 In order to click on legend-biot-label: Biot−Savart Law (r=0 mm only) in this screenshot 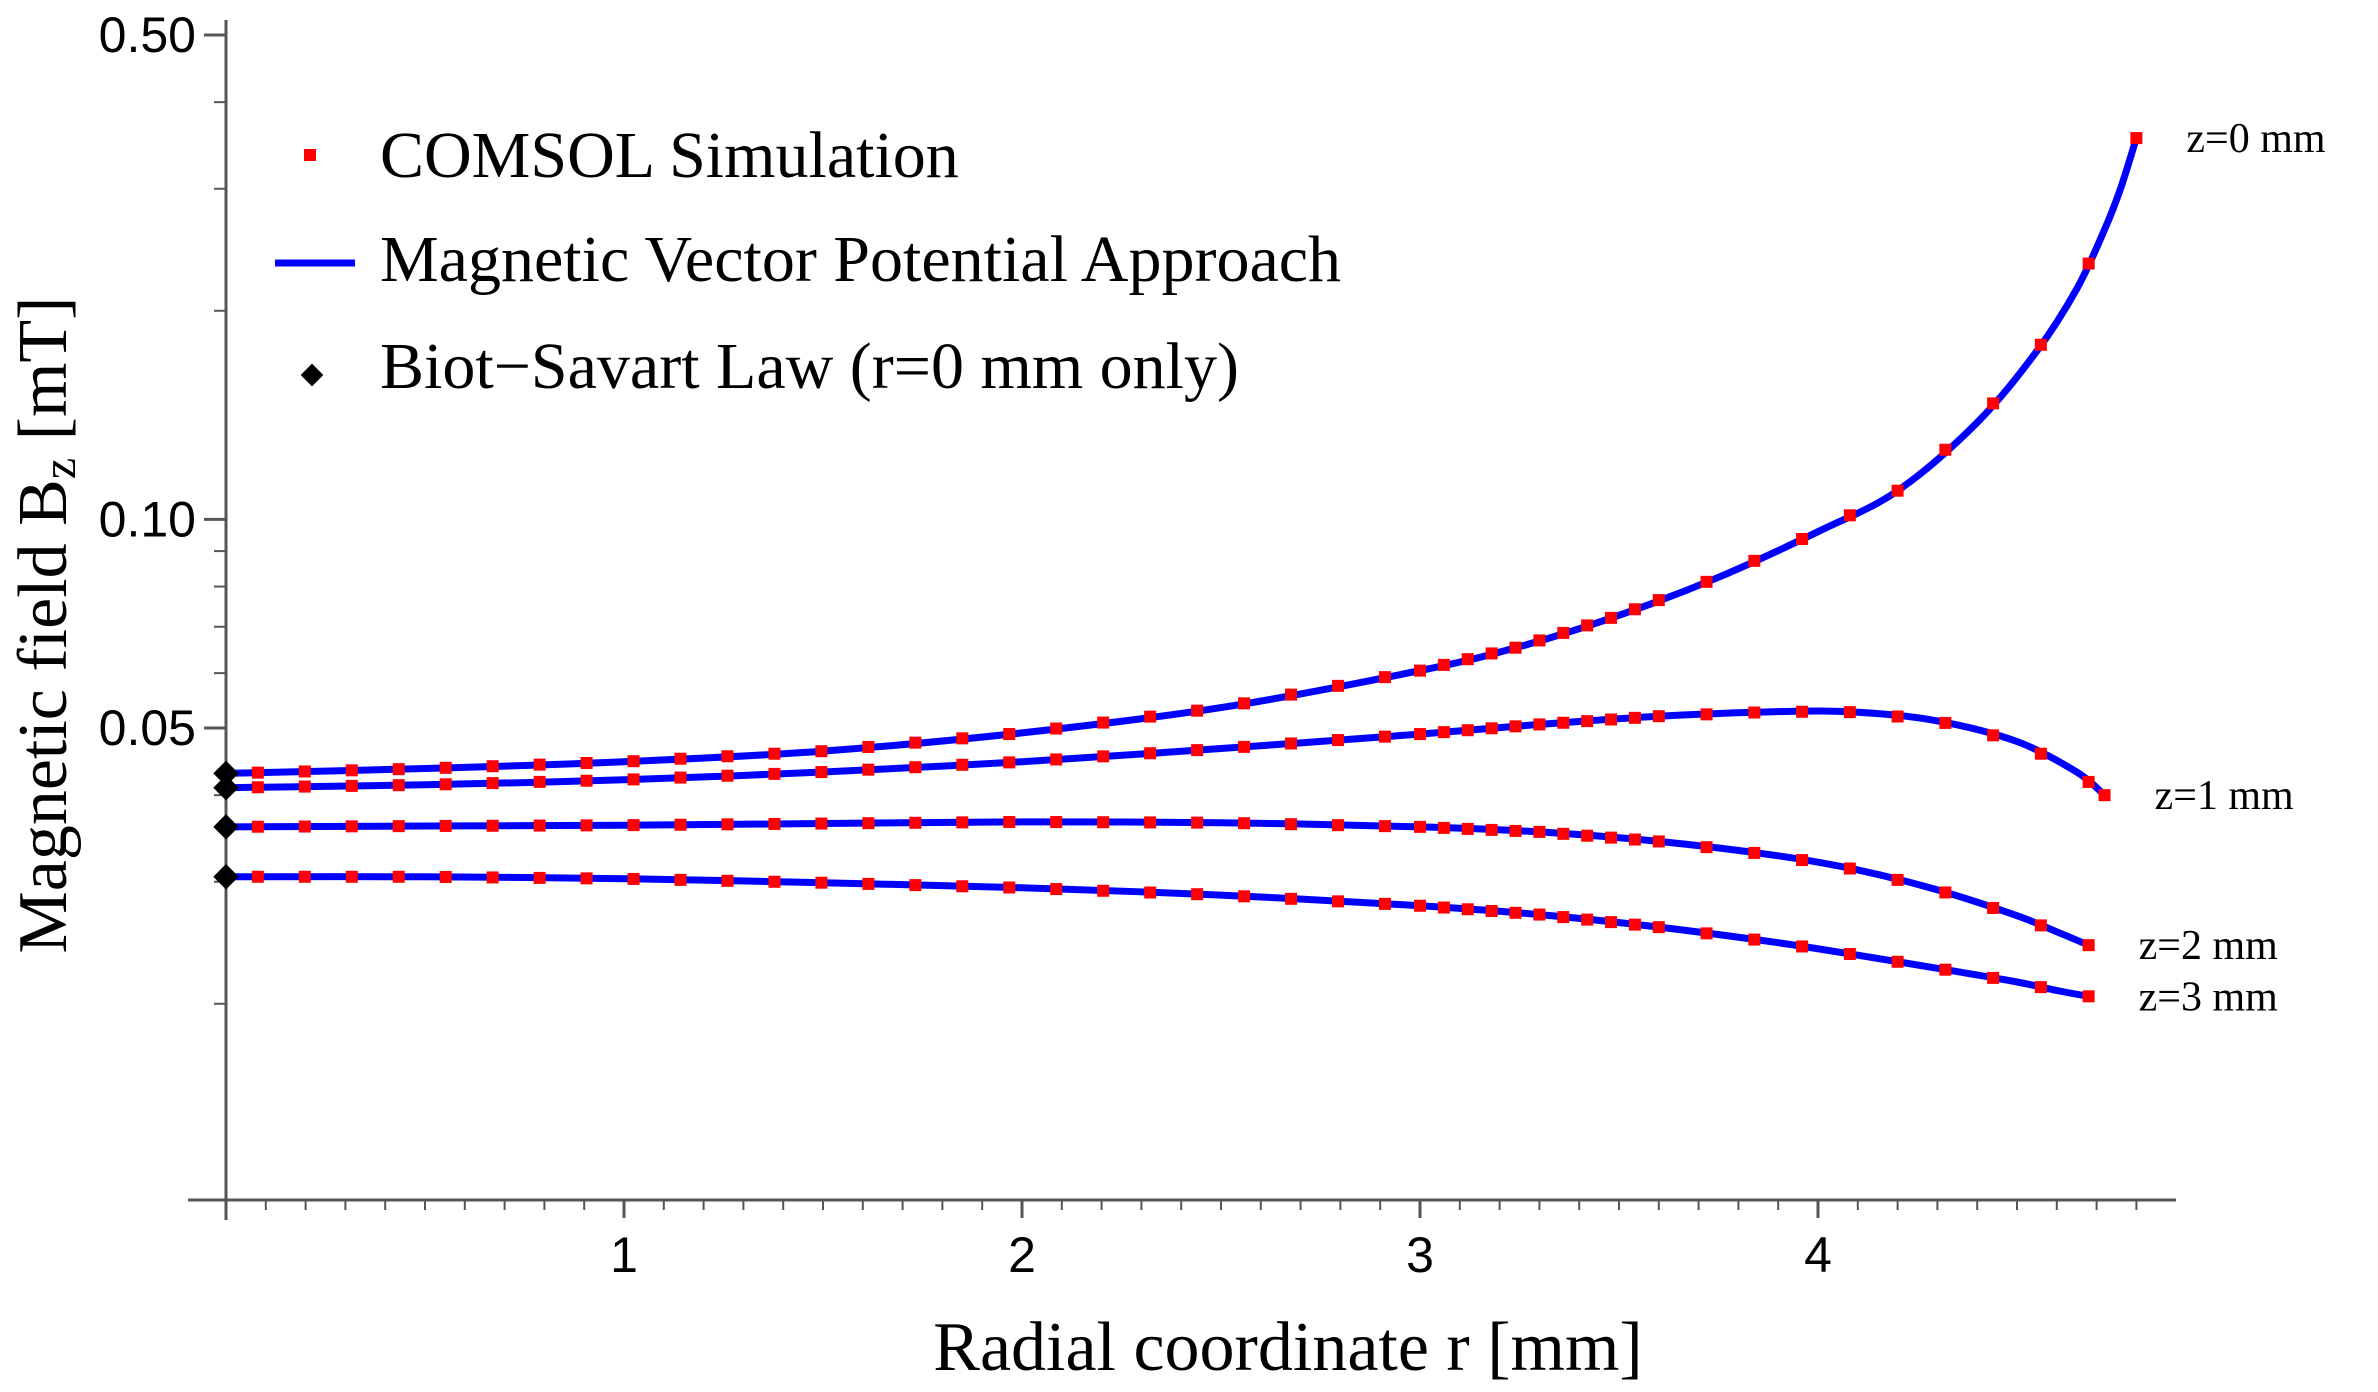, I will do `click(809, 366)`.